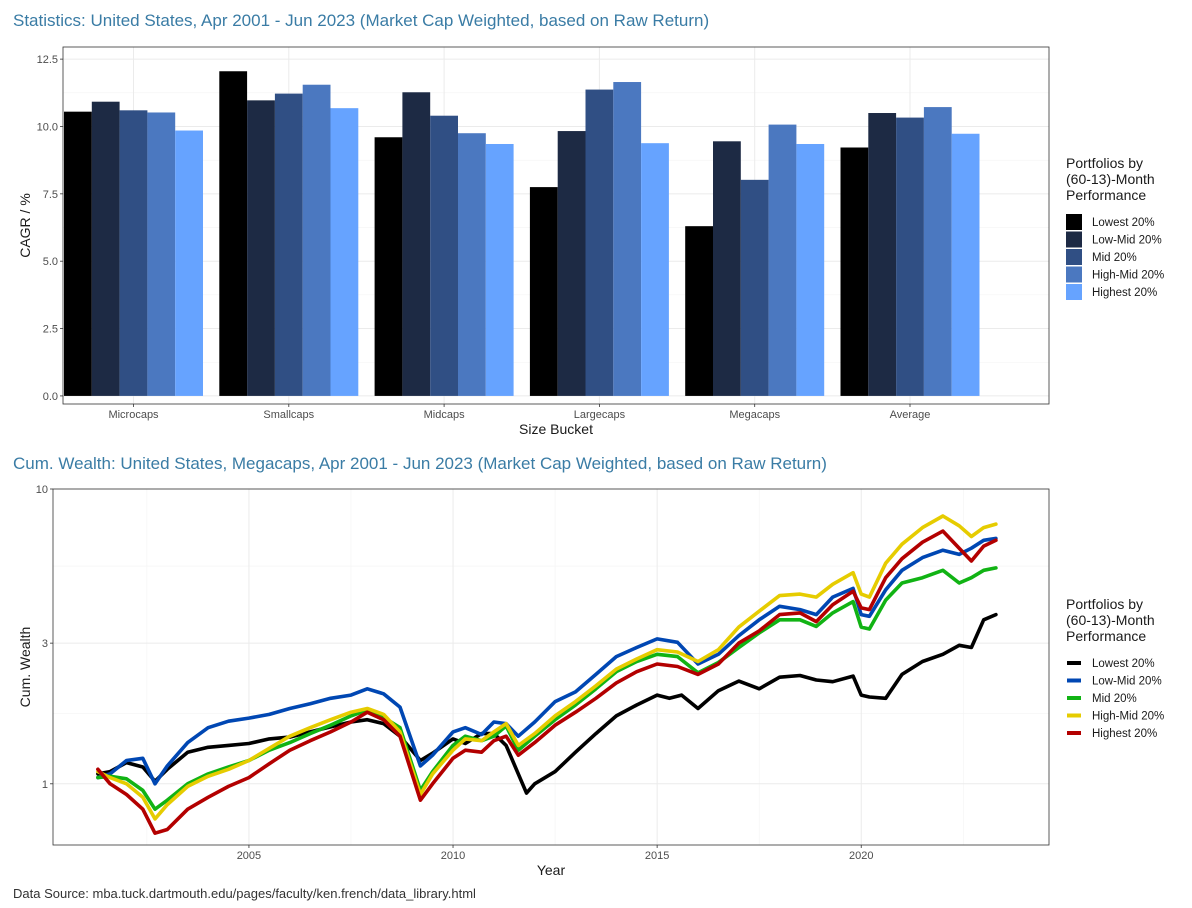  What do you see at coordinates (25, 667) in the screenshot?
I see `line-y-axis-title: Cum. Wealth` at bounding box center [25, 667].